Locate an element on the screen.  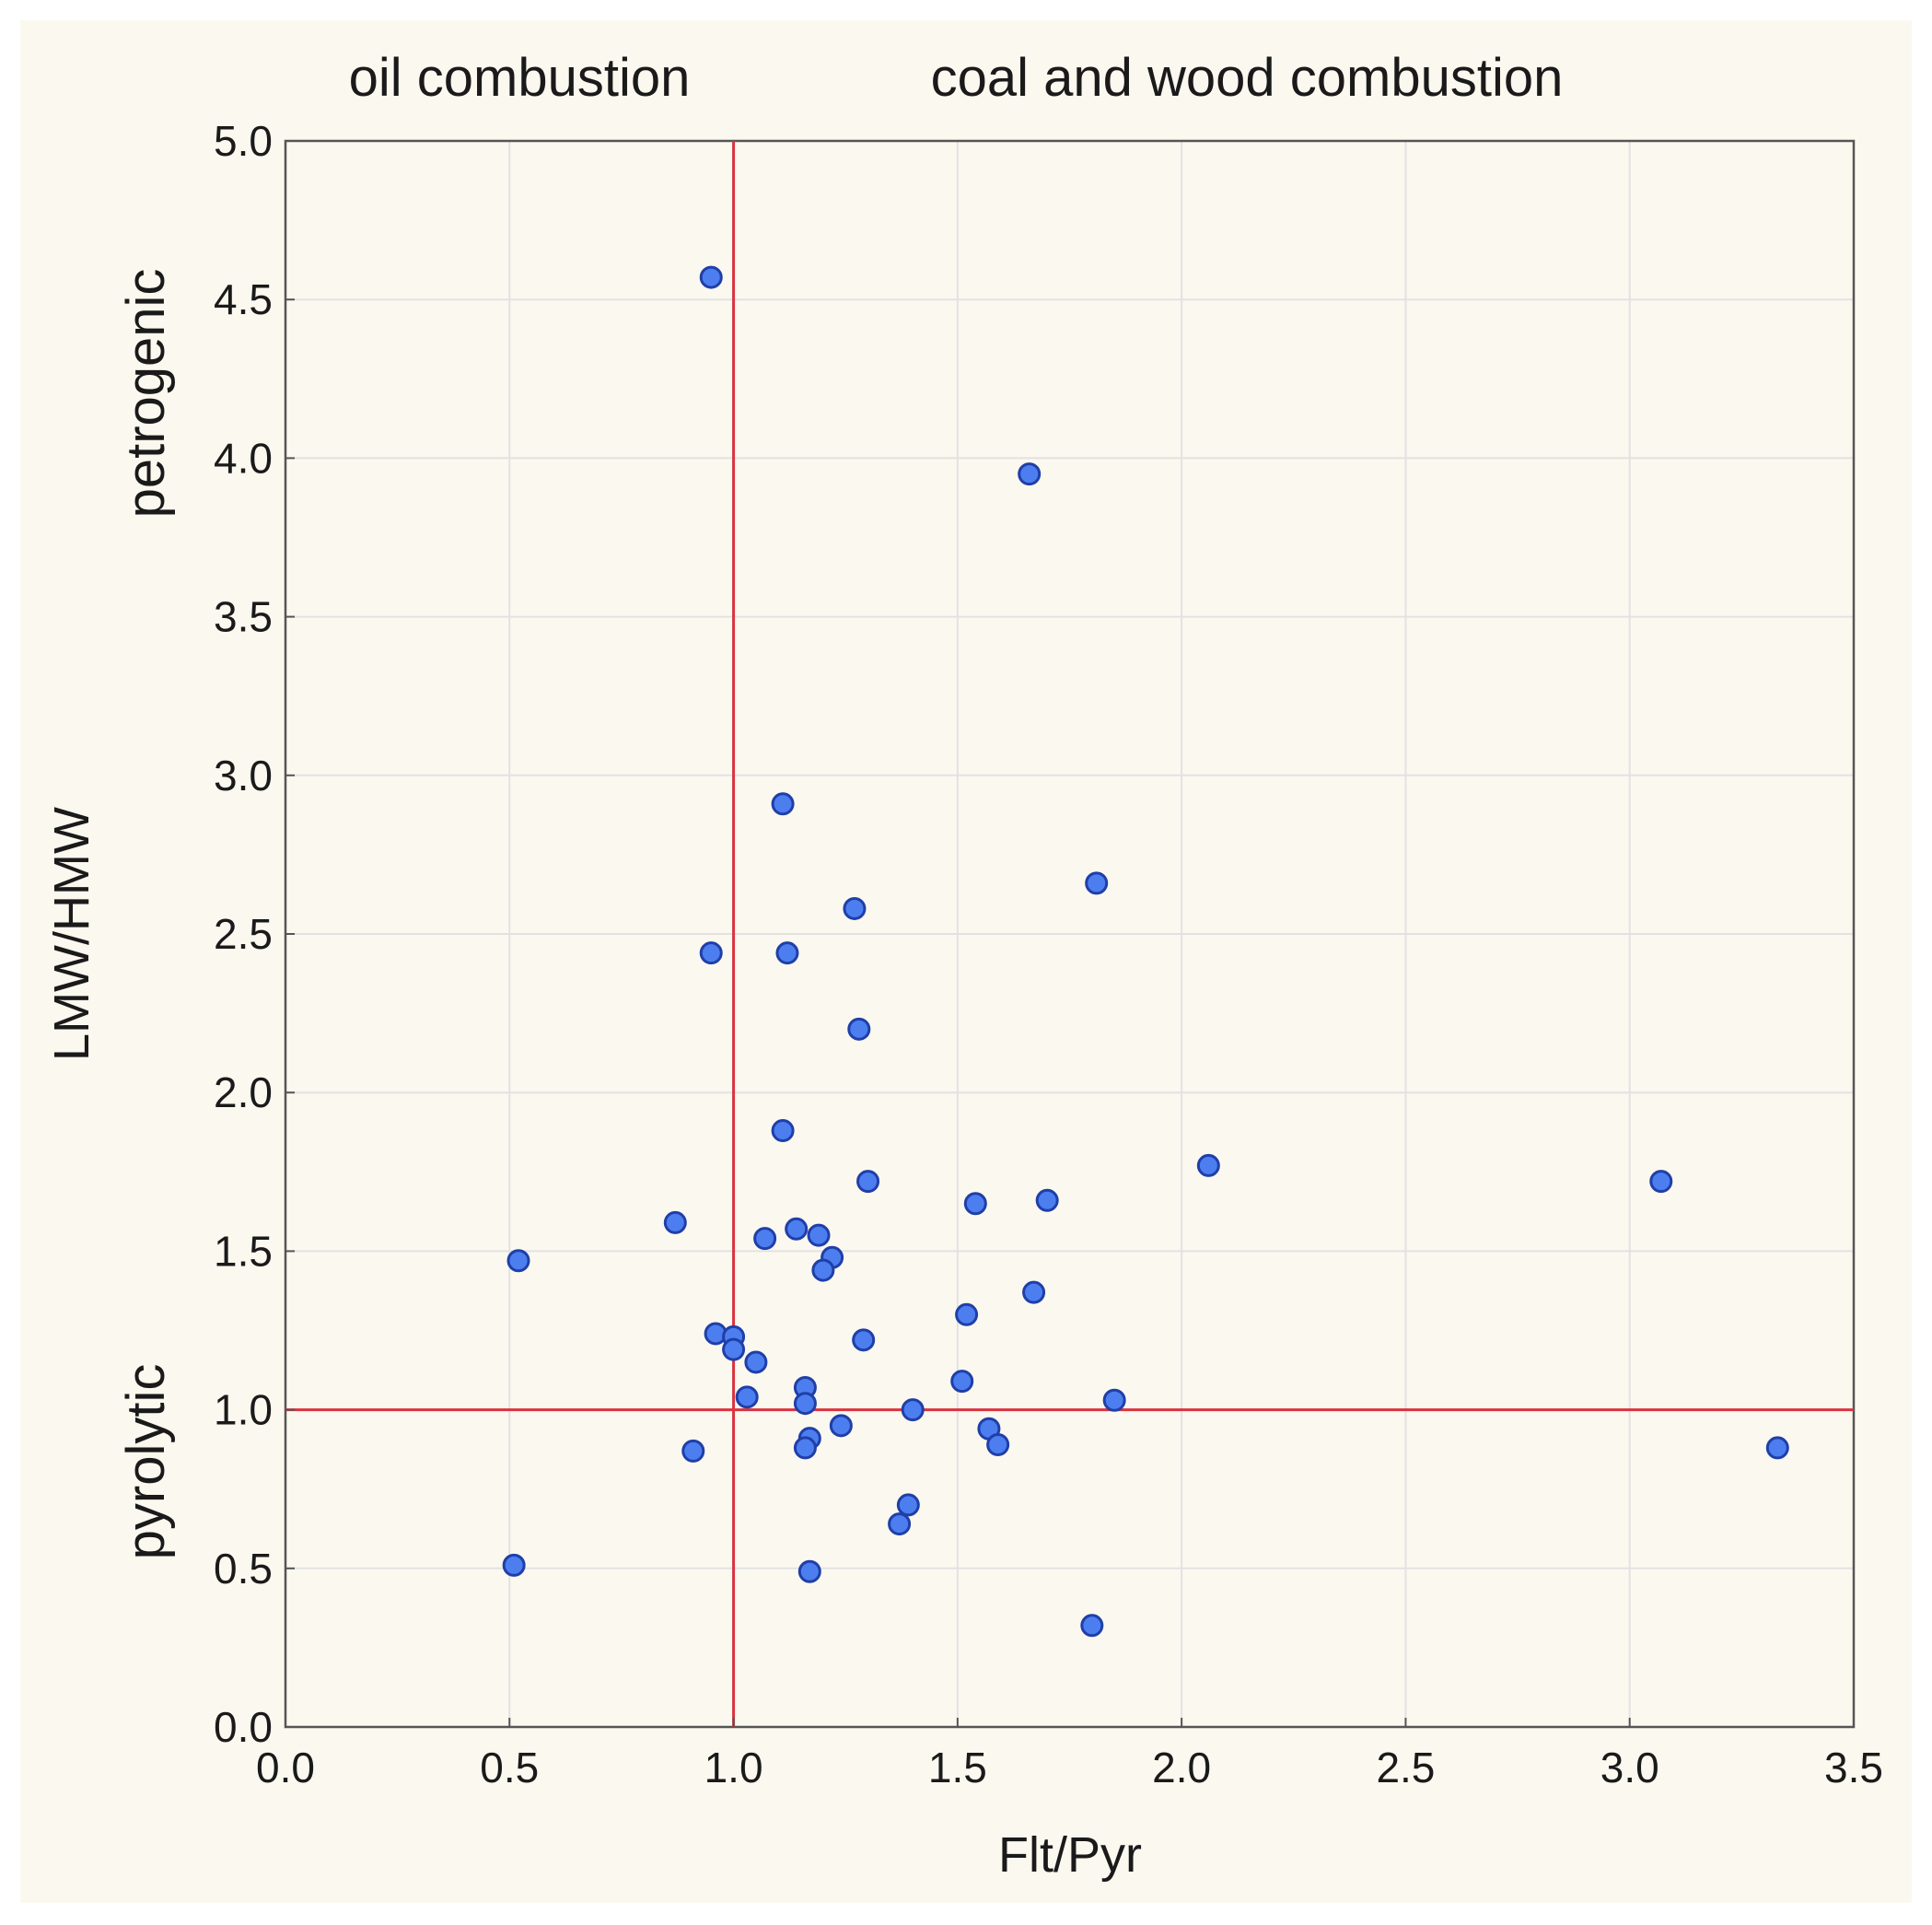
x-tick-label: 2.5 is located at coordinates (1405, 1767).